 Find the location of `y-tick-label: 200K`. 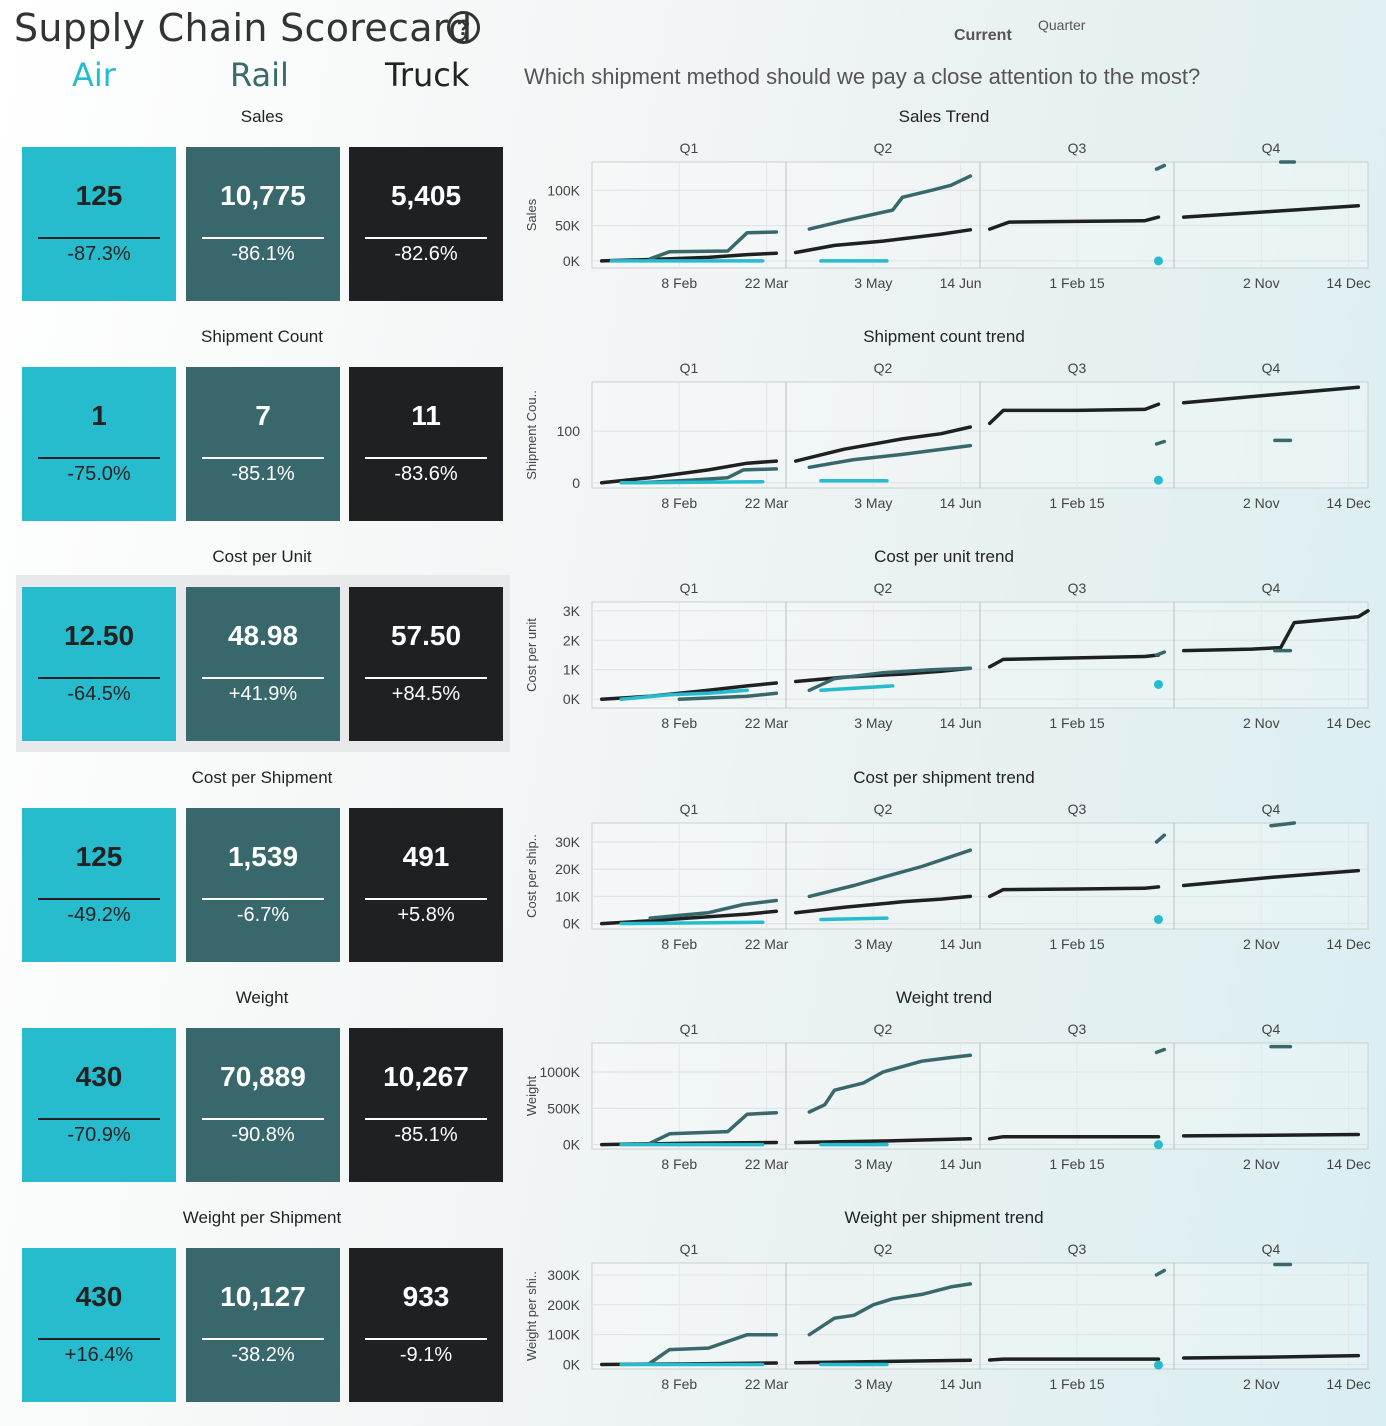

y-tick-label: 200K is located at coordinates (563, 1305).